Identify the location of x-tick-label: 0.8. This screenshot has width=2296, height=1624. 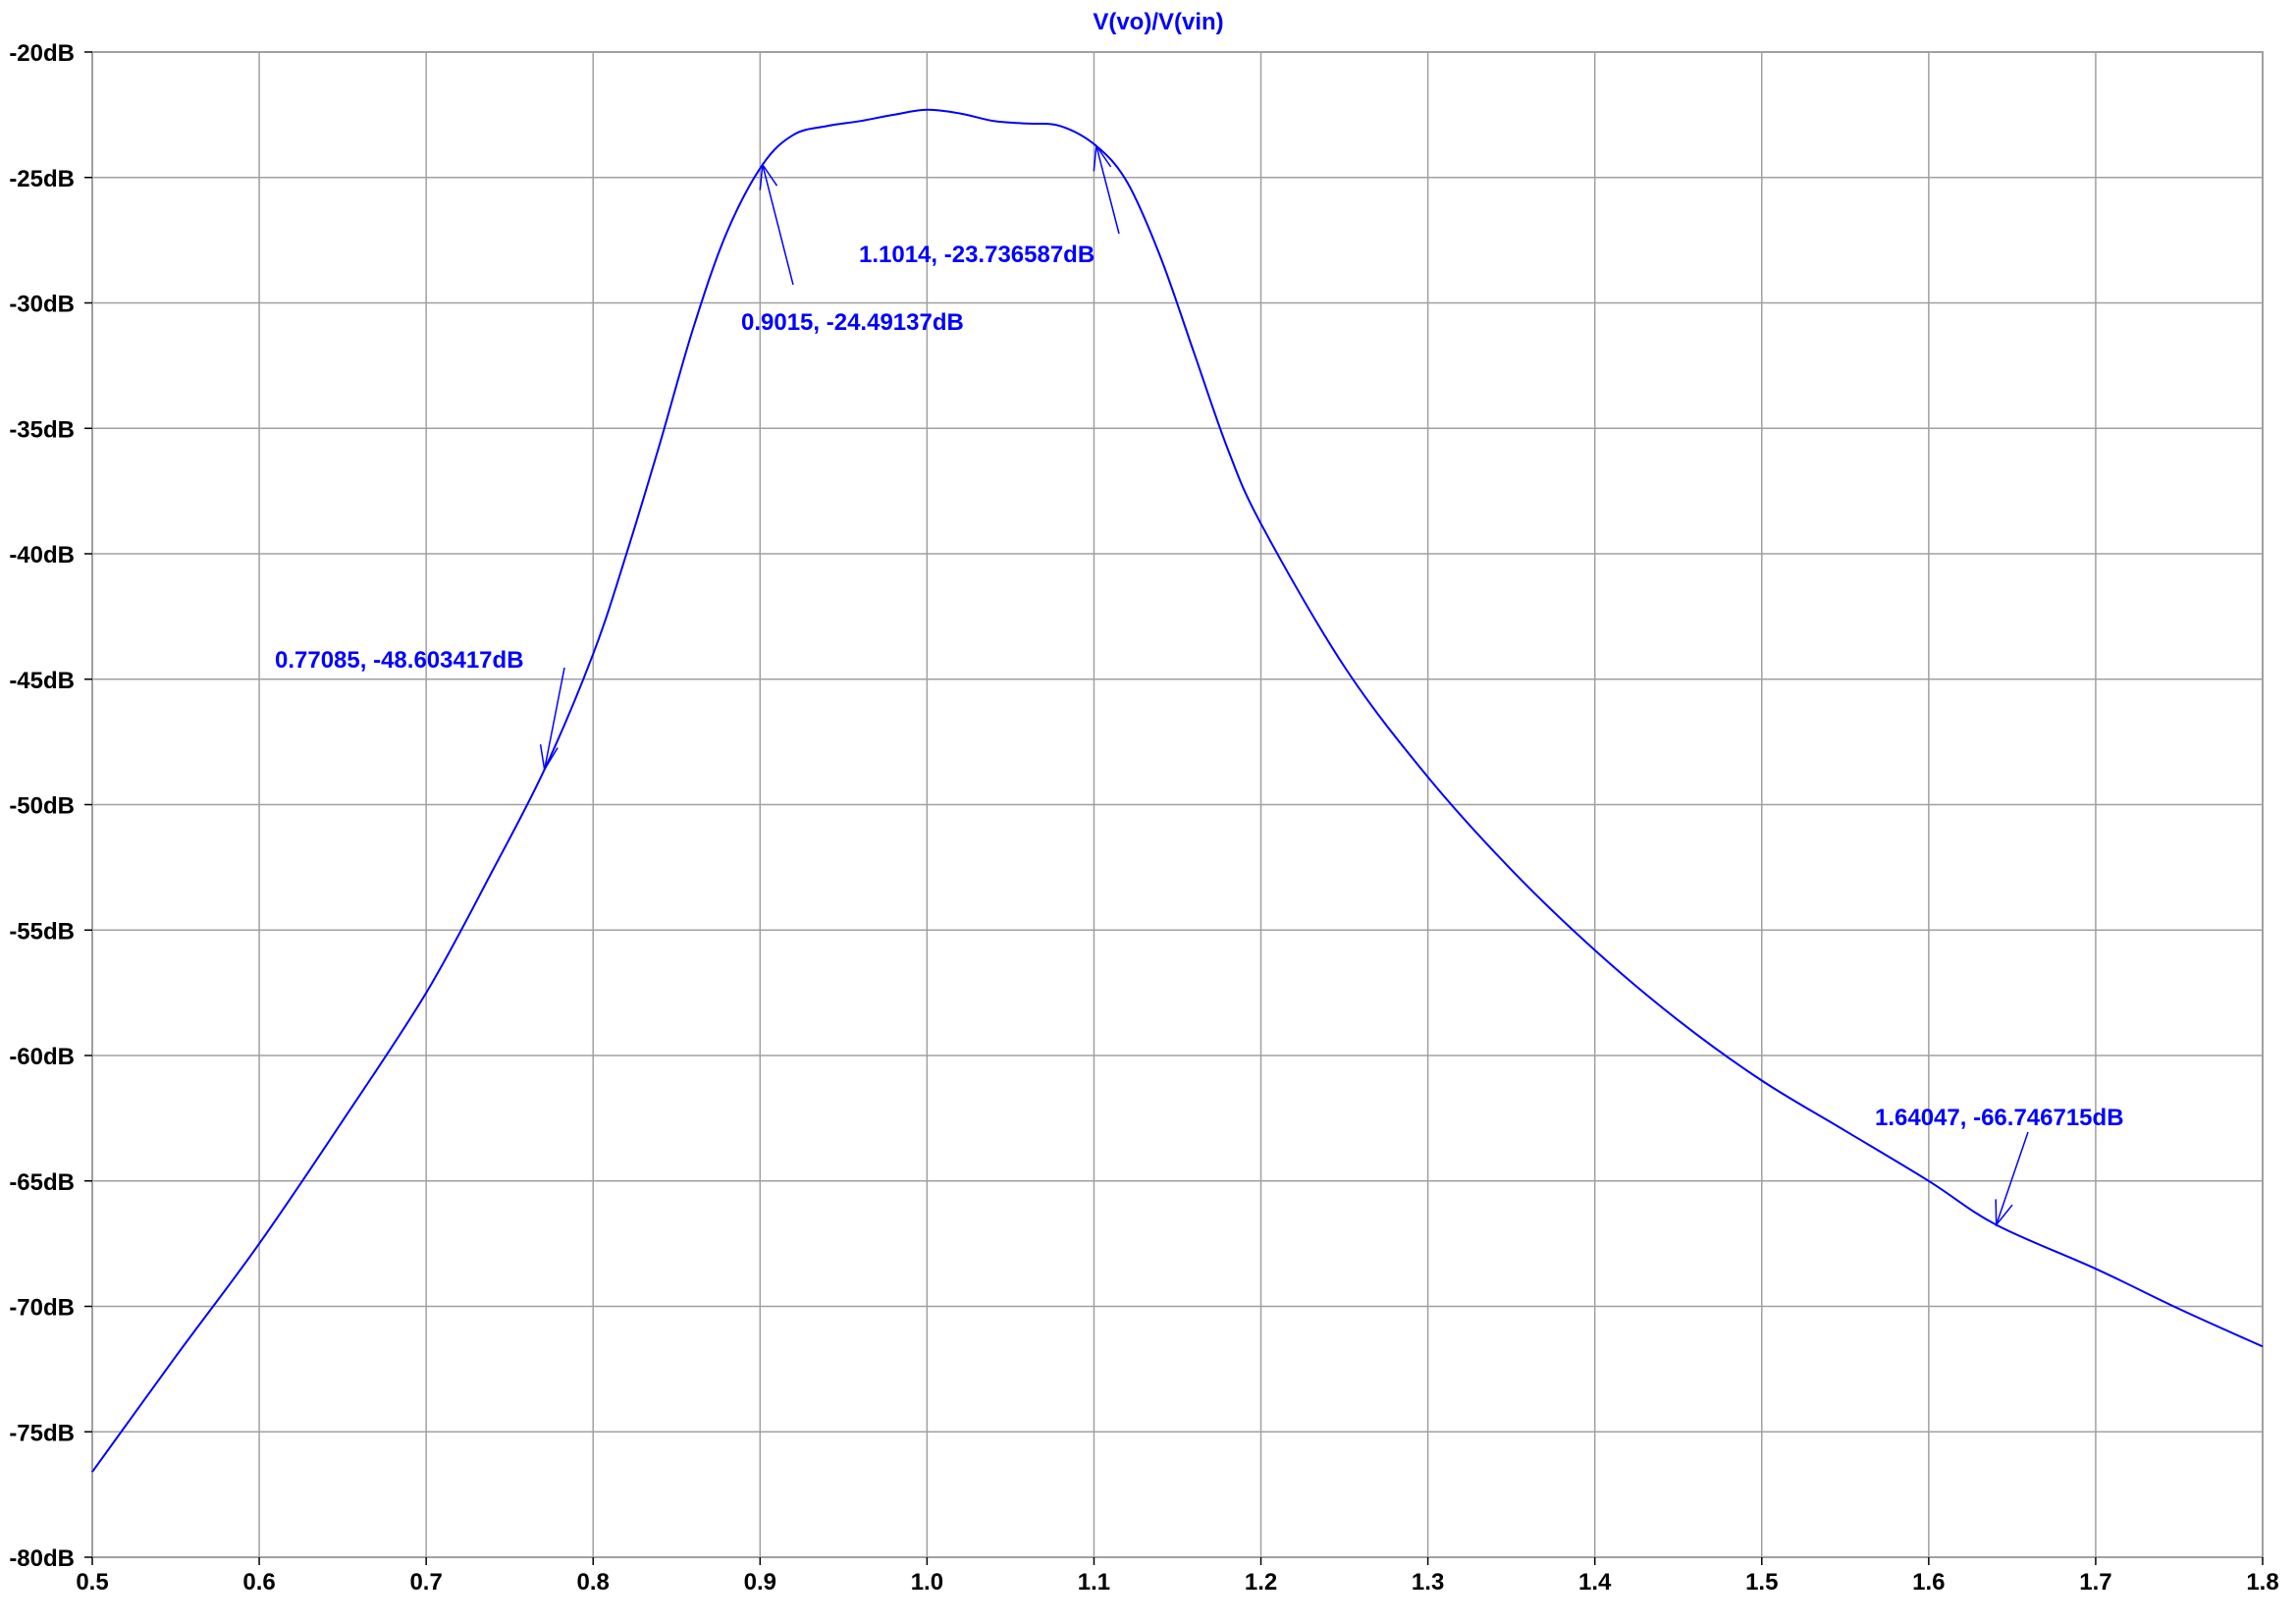
(594, 1582).